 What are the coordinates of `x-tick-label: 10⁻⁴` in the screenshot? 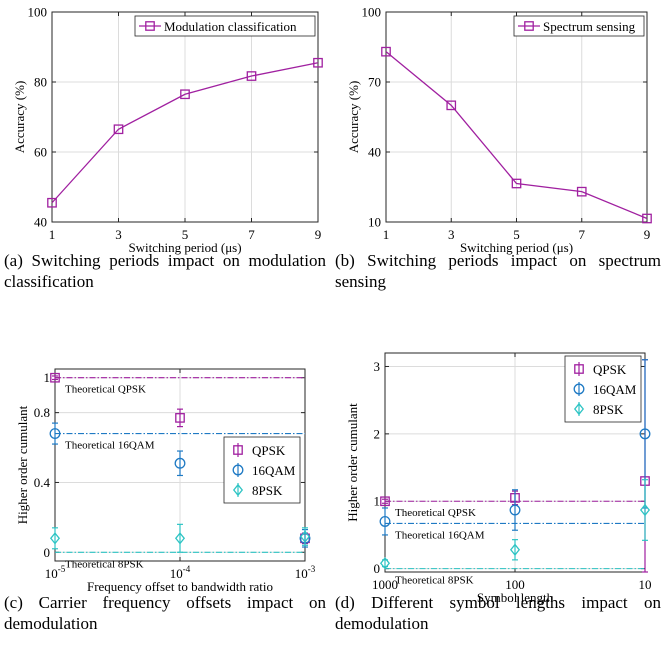 It's located at (180, 572).